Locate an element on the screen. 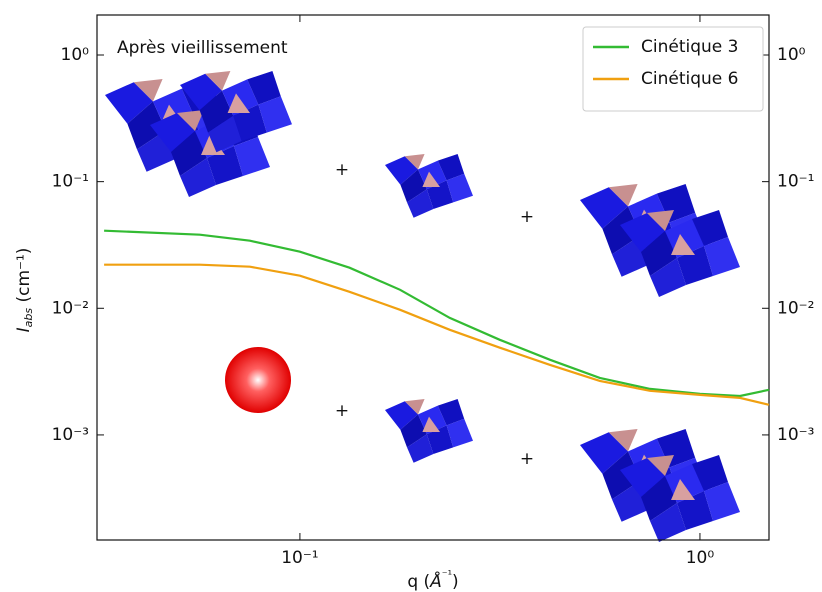  legend-label: Cinétique 3 is located at coordinates (689, 47).